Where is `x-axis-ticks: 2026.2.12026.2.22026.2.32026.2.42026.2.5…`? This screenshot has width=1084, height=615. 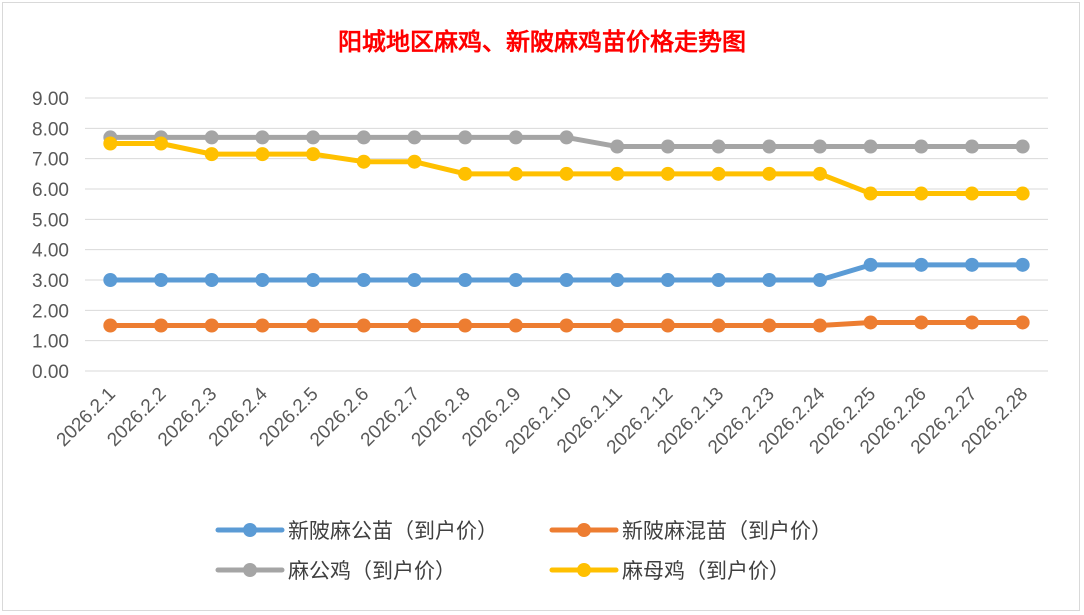 x-axis-ticks: 2026.2.12026.2.22026.2.32026.2.42026.2.5… is located at coordinates (542, 420).